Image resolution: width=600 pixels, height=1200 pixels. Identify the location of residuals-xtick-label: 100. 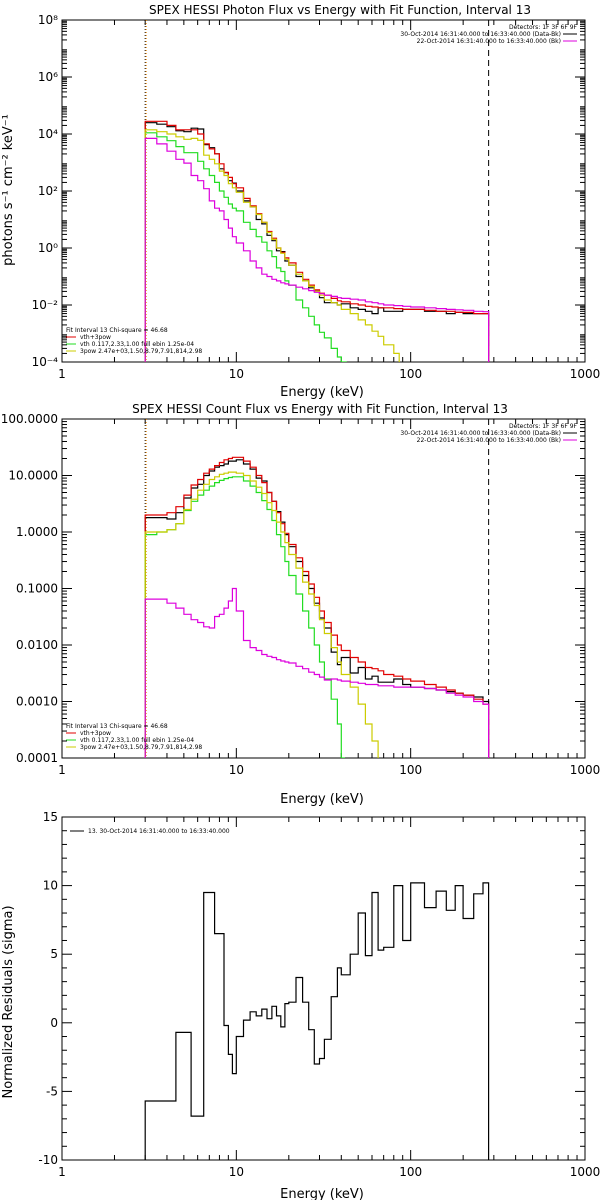
(410, 1172).